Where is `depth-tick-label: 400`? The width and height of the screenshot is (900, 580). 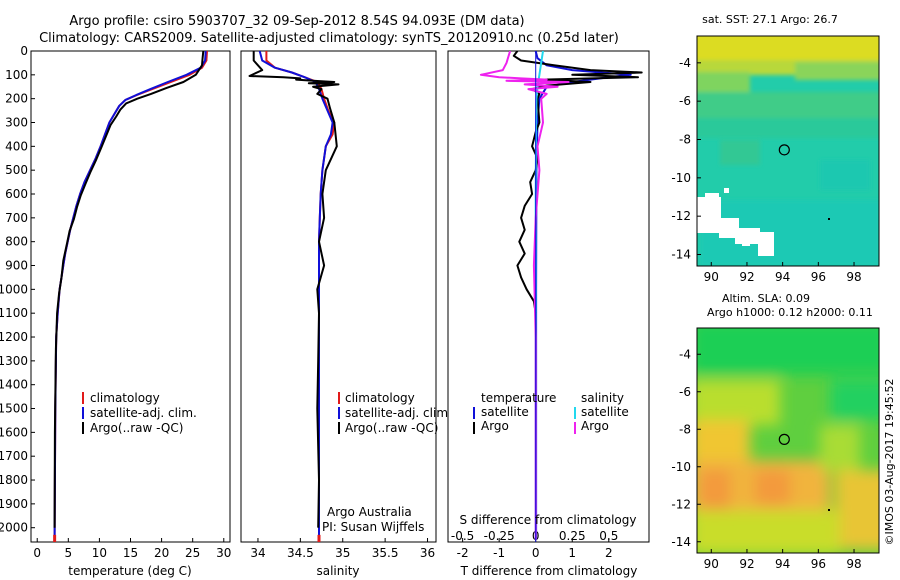
depth-tick-label: 400 is located at coordinates (16, 146).